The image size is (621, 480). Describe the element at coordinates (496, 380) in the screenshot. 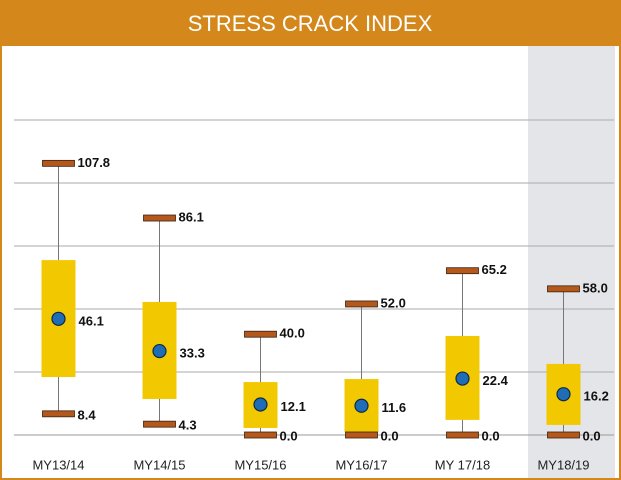

I see `mean-label: 22.4` at that location.